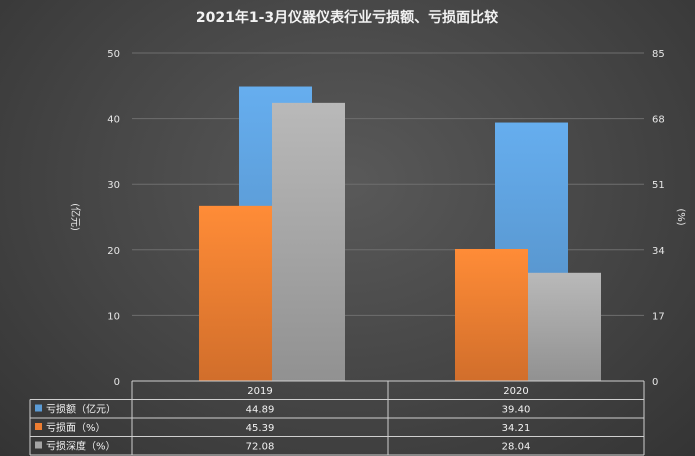  Describe the element at coordinates (235, 293) in the screenshot. I see `bar-loss-ratio-2019` at that location.